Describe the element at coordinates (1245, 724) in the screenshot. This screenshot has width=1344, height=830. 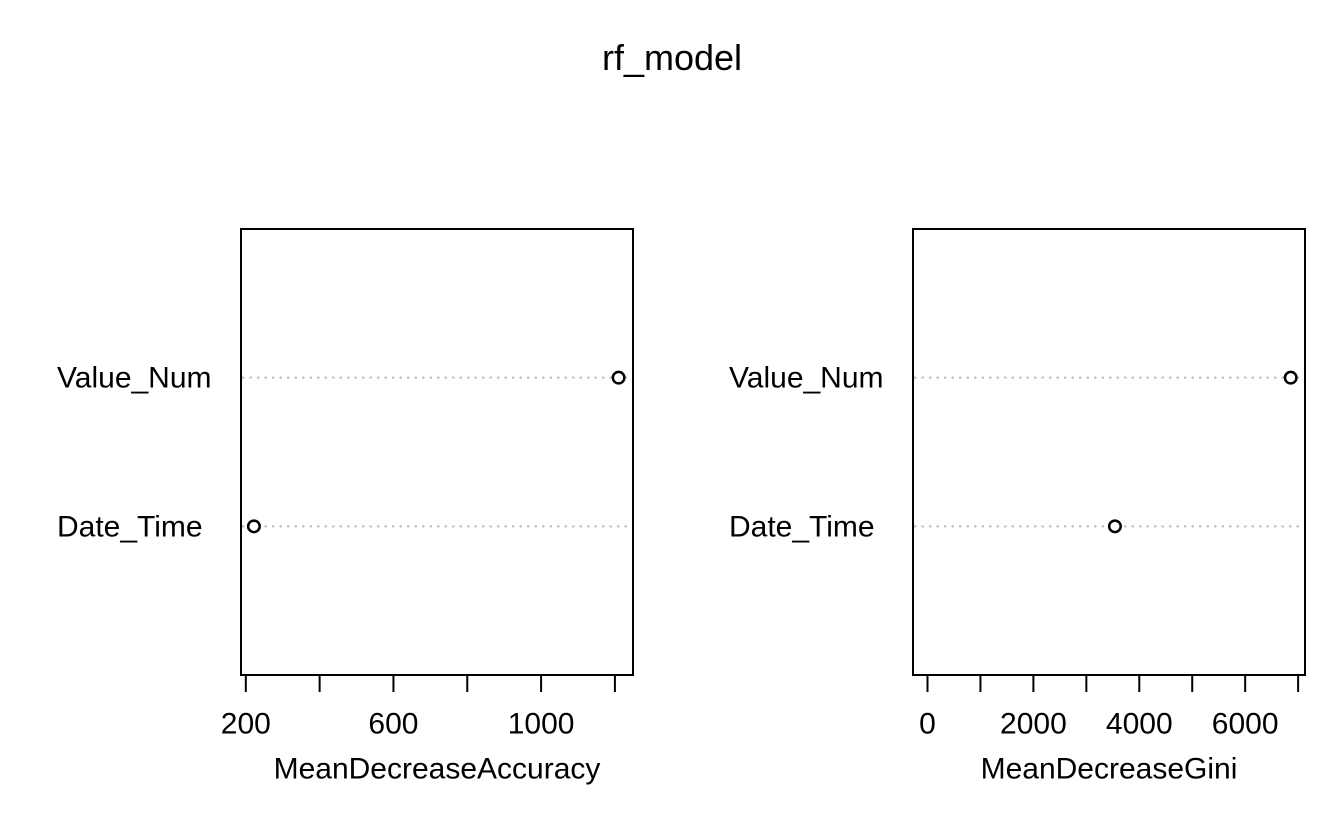
I see `x-tick-label: 6000` at that location.